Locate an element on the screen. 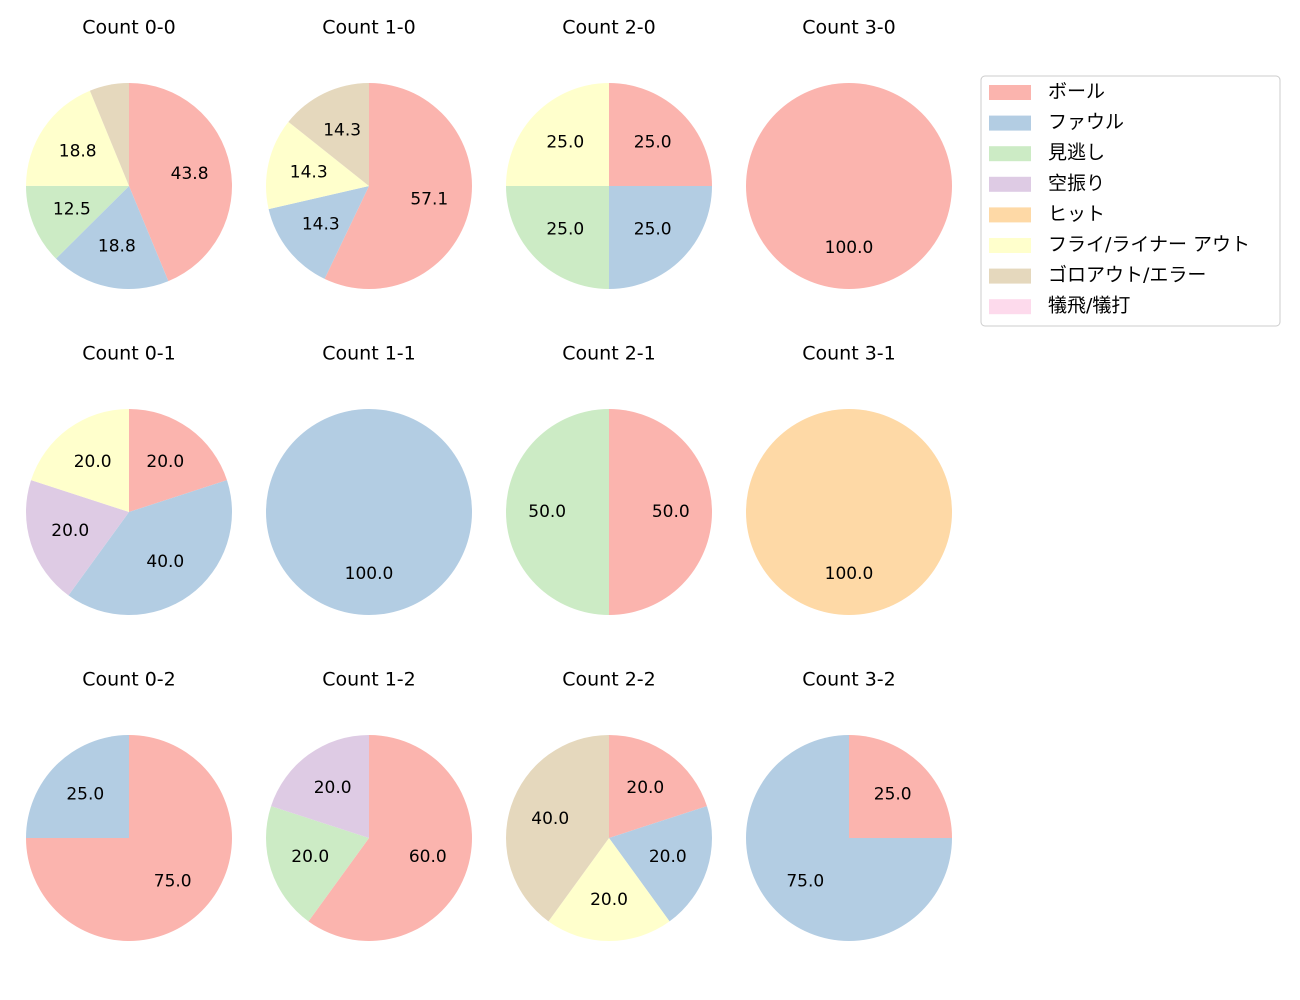  pie-title: Count 2-1 is located at coordinates (609, 354).